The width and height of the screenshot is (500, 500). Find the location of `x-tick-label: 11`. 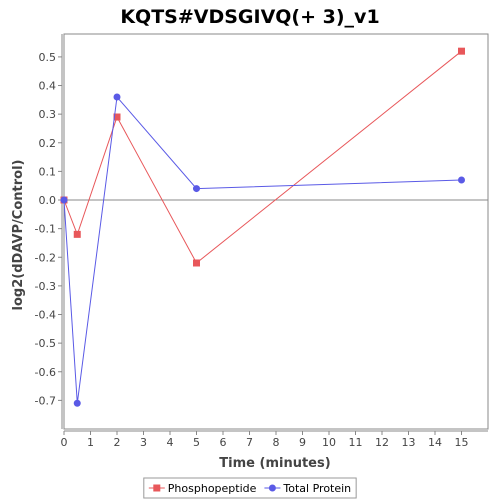

x-tick-label: 11 is located at coordinates (356, 442).